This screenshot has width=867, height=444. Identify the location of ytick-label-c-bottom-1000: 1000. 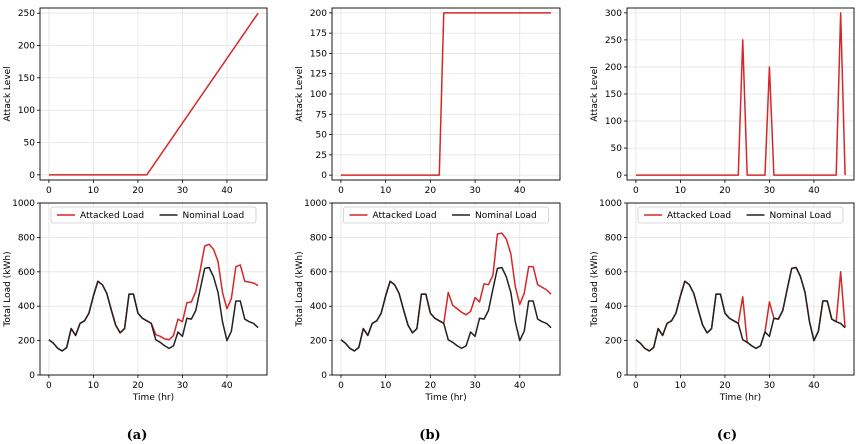
(610, 204).